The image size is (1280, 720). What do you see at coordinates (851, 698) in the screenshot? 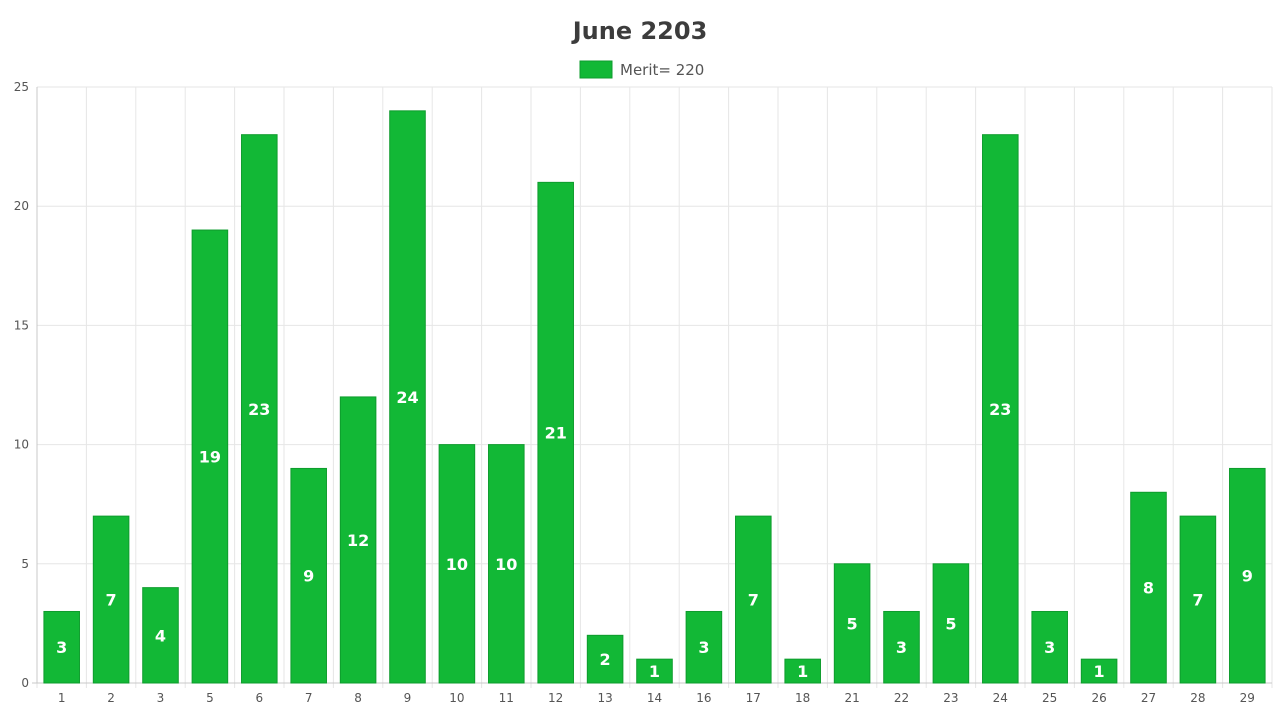
I see `x-tick-label: 21` at bounding box center [851, 698].